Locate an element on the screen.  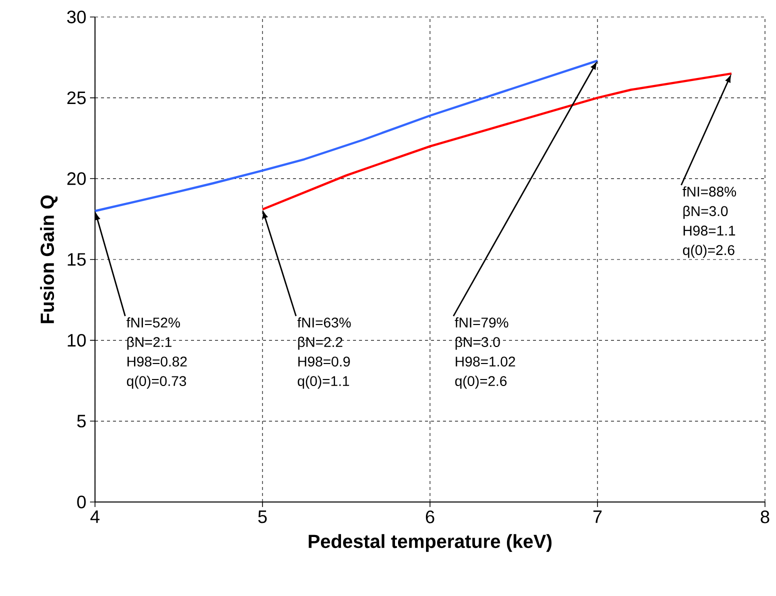
x-axis-title: Pedestal temperature (keV) is located at coordinates (430, 543).